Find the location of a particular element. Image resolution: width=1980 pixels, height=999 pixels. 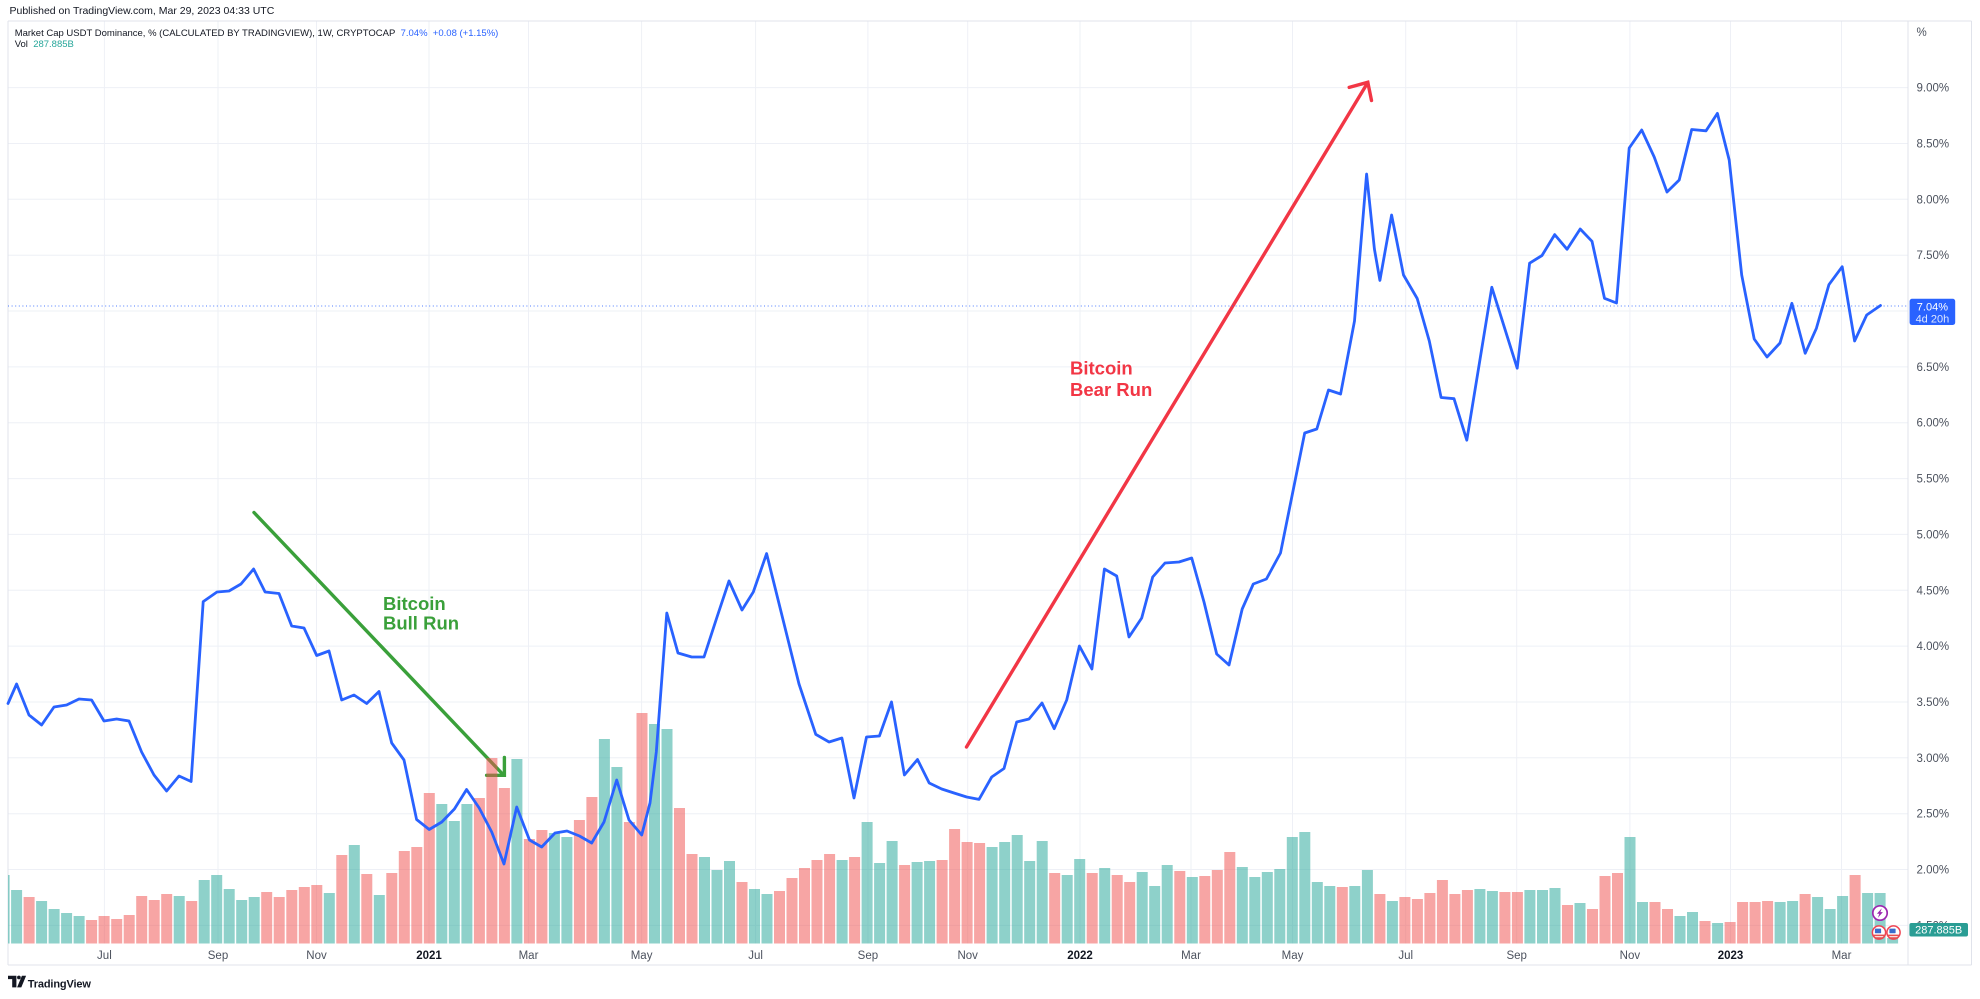

svg-text: 2.00% is located at coordinates (1933, 871).